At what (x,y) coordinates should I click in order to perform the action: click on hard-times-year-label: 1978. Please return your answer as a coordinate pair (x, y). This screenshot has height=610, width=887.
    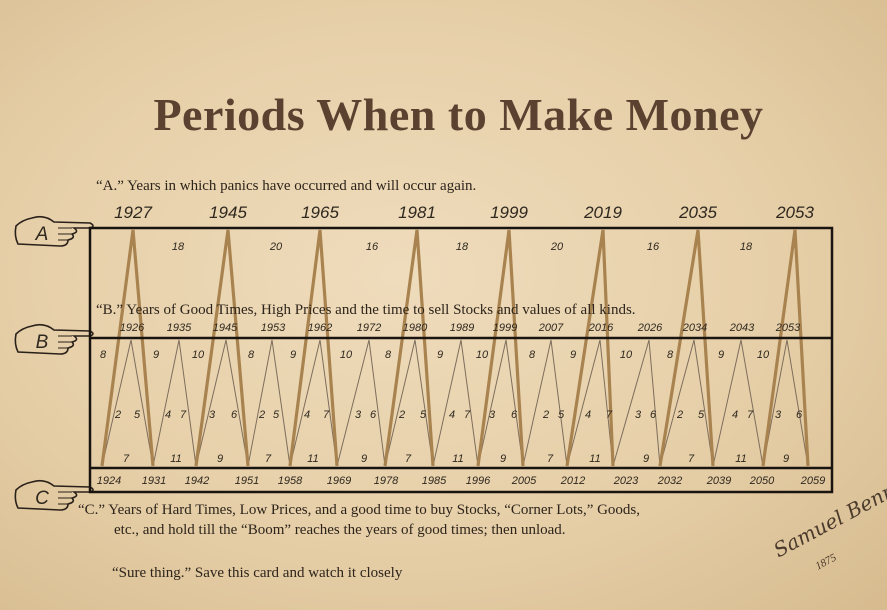
    Looking at the image, I should click on (386, 481).